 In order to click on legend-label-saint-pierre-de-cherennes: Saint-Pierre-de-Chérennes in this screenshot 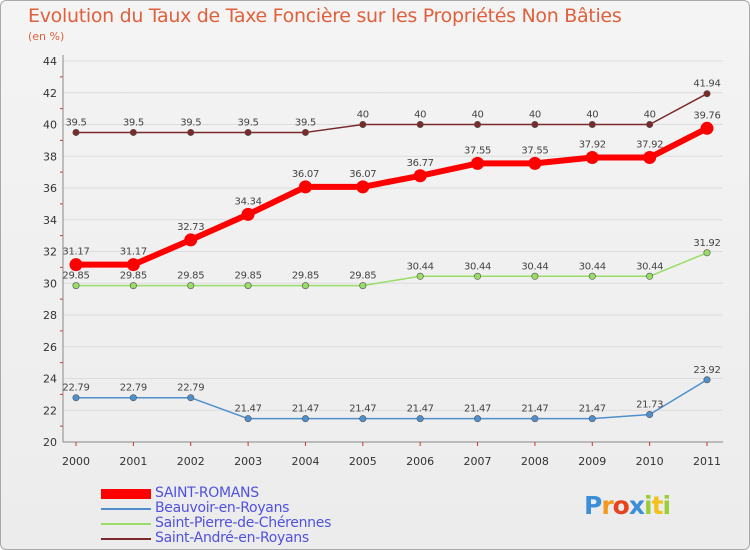, I will do `click(243, 523)`.